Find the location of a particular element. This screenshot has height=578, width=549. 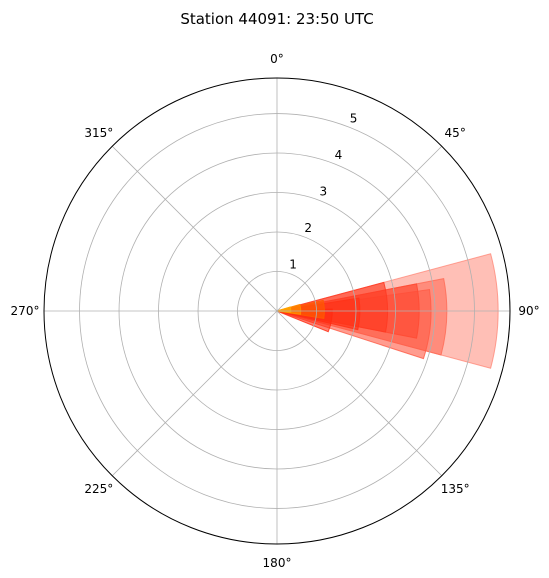

angle-tick-label-135: 135° is located at coordinates (455, 489).